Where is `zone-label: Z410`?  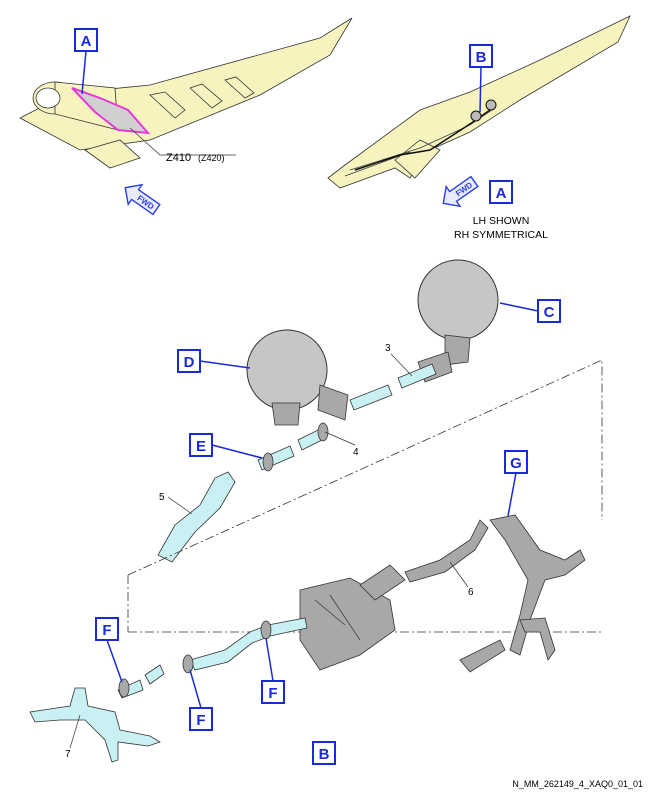 zone-label: Z410 is located at coordinates (178, 158).